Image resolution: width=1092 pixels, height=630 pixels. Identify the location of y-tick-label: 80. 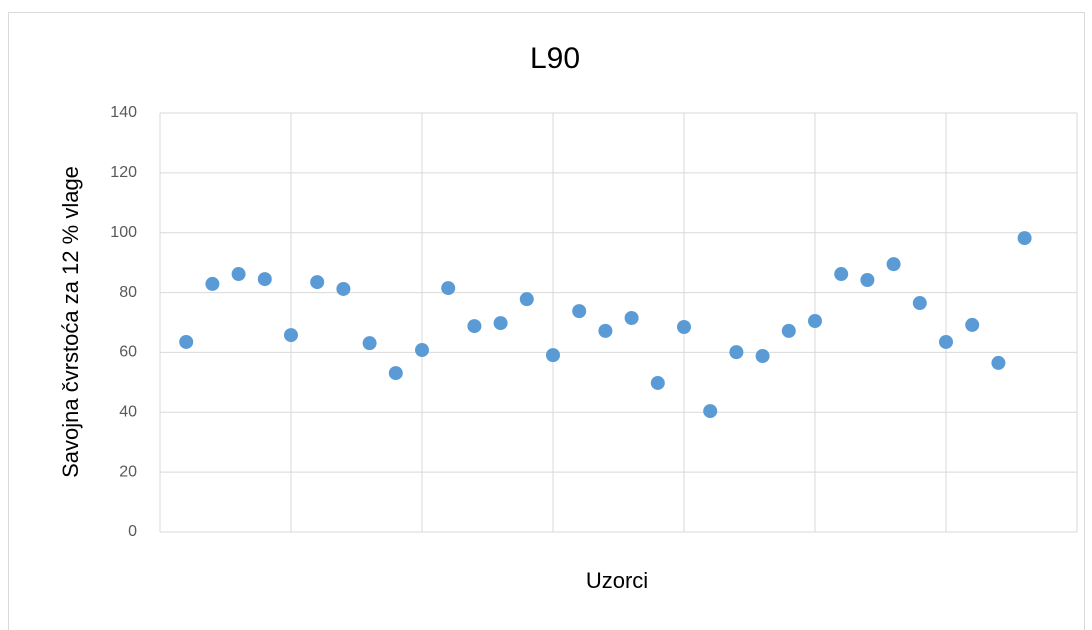
(128, 292).